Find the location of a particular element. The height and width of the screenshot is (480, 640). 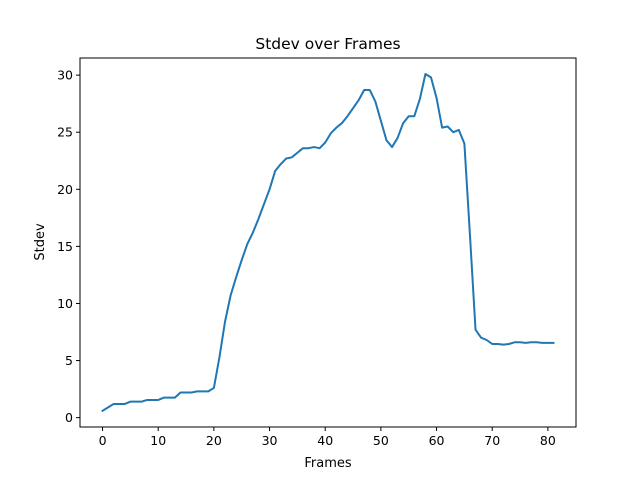

y-tick-label: 30 is located at coordinates (65, 75).